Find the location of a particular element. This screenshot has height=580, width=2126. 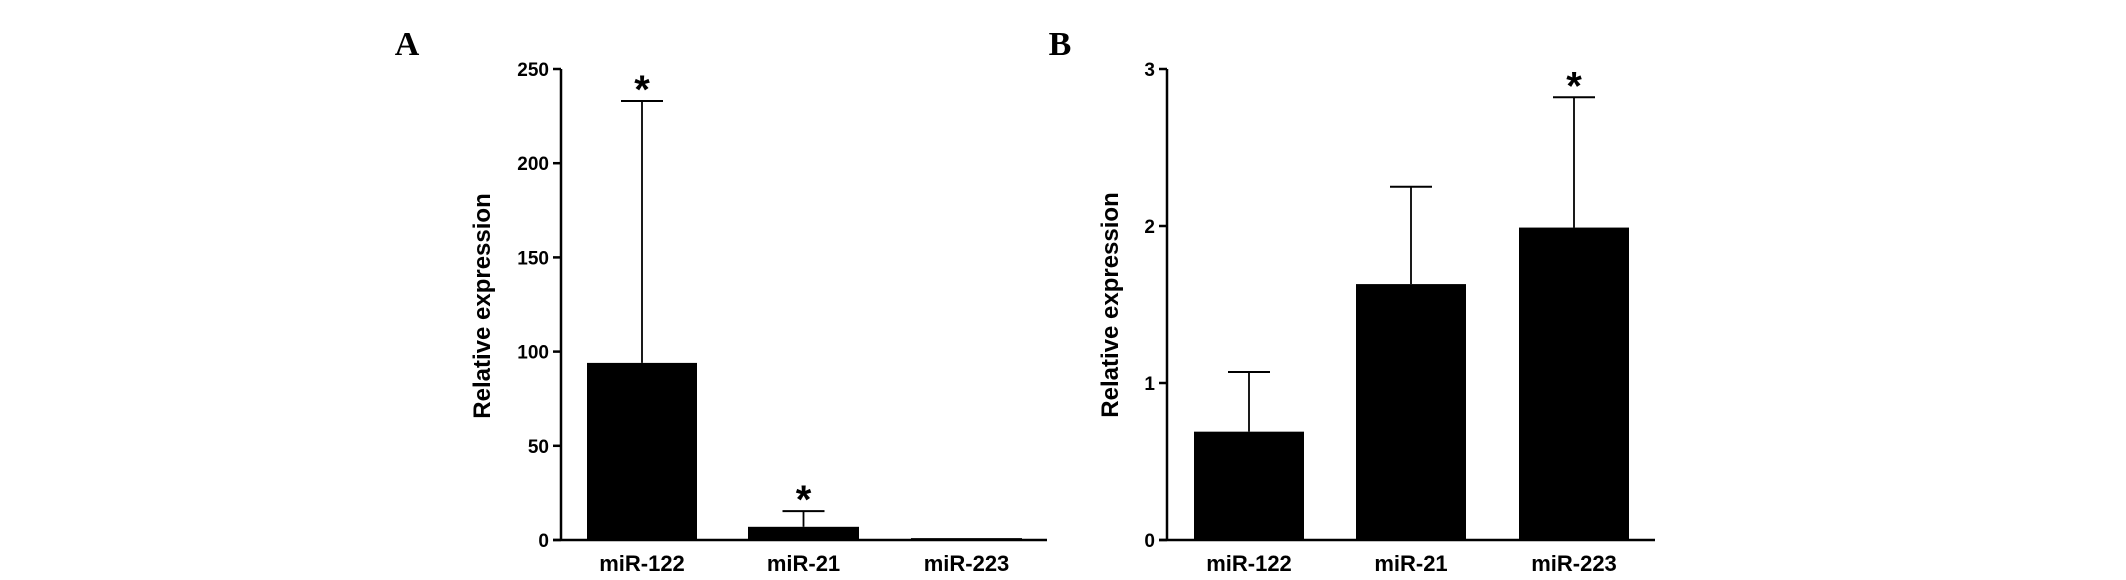

y-tick-label: 250 is located at coordinates (533, 70).